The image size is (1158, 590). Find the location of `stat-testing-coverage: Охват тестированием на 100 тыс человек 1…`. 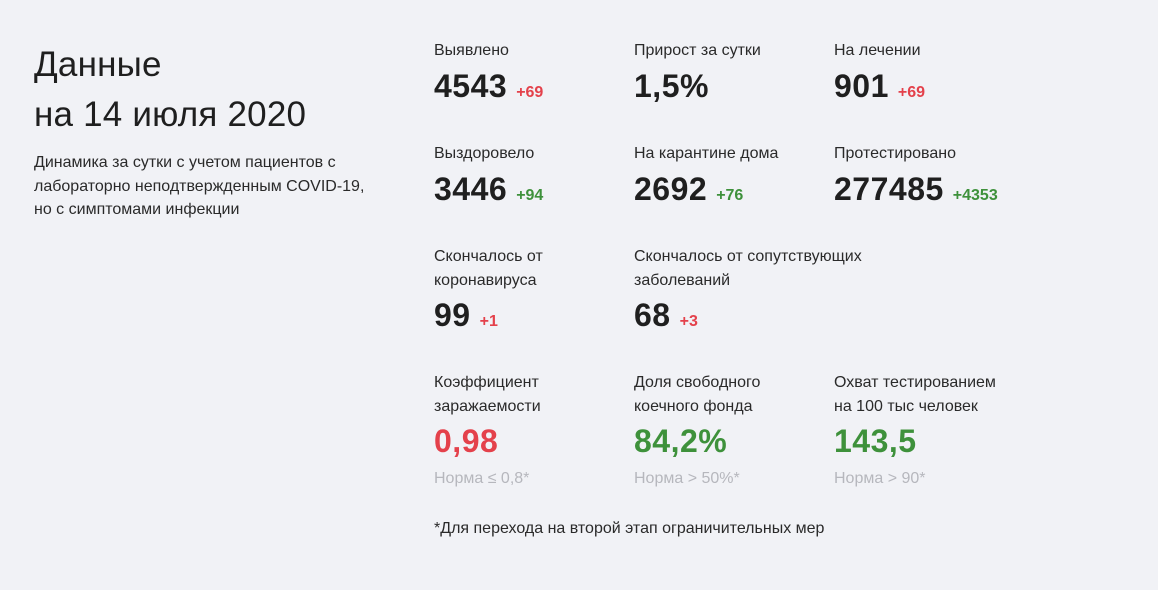

stat-testing-coverage: Охват тестированием на 100 тыс человек 1… is located at coordinates (934, 429).